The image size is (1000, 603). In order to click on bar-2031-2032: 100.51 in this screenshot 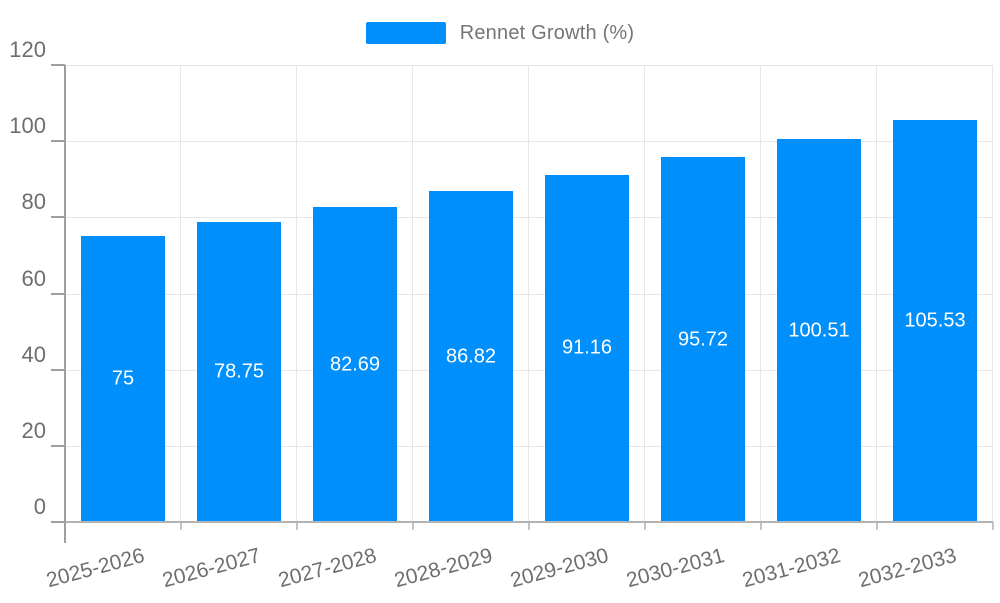, I will do `click(819, 330)`.